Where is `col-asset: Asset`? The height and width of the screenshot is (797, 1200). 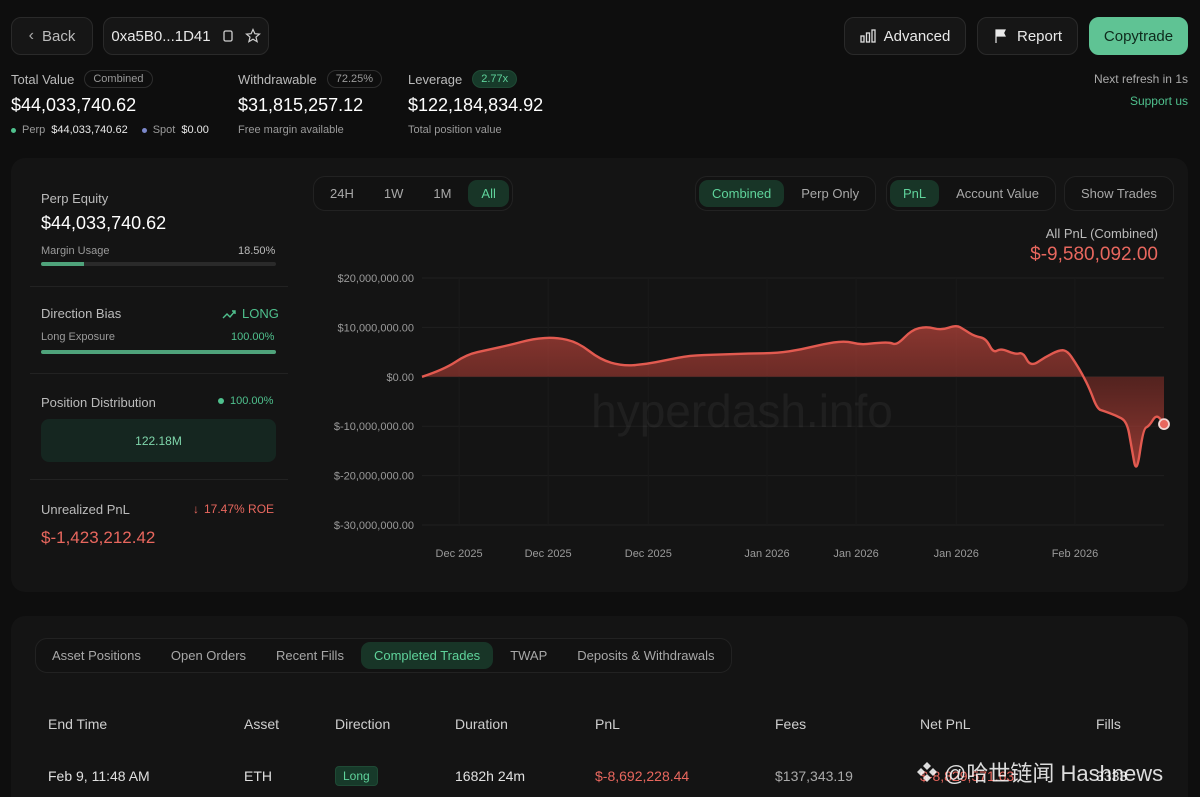
col-asset: Asset is located at coordinates (262, 724).